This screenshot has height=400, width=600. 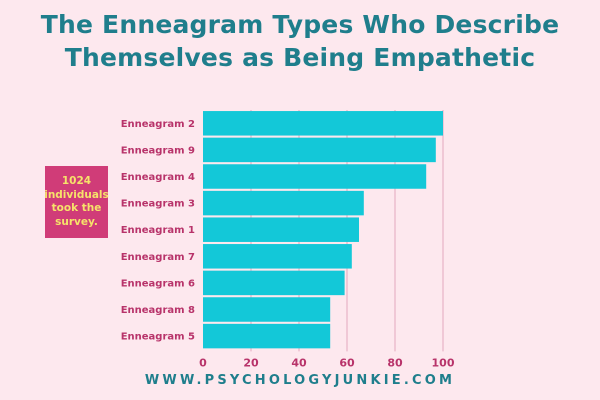 I want to click on title-line-1: The Enneagram Types Who Describe, so click(x=300, y=24).